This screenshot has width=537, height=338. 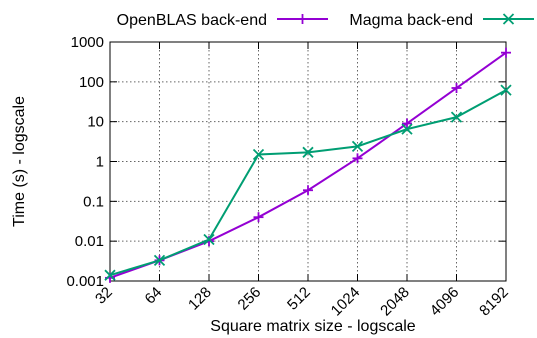 What do you see at coordinates (395, 302) in the screenshot?
I see `x-tick-label: 2048` at bounding box center [395, 302].